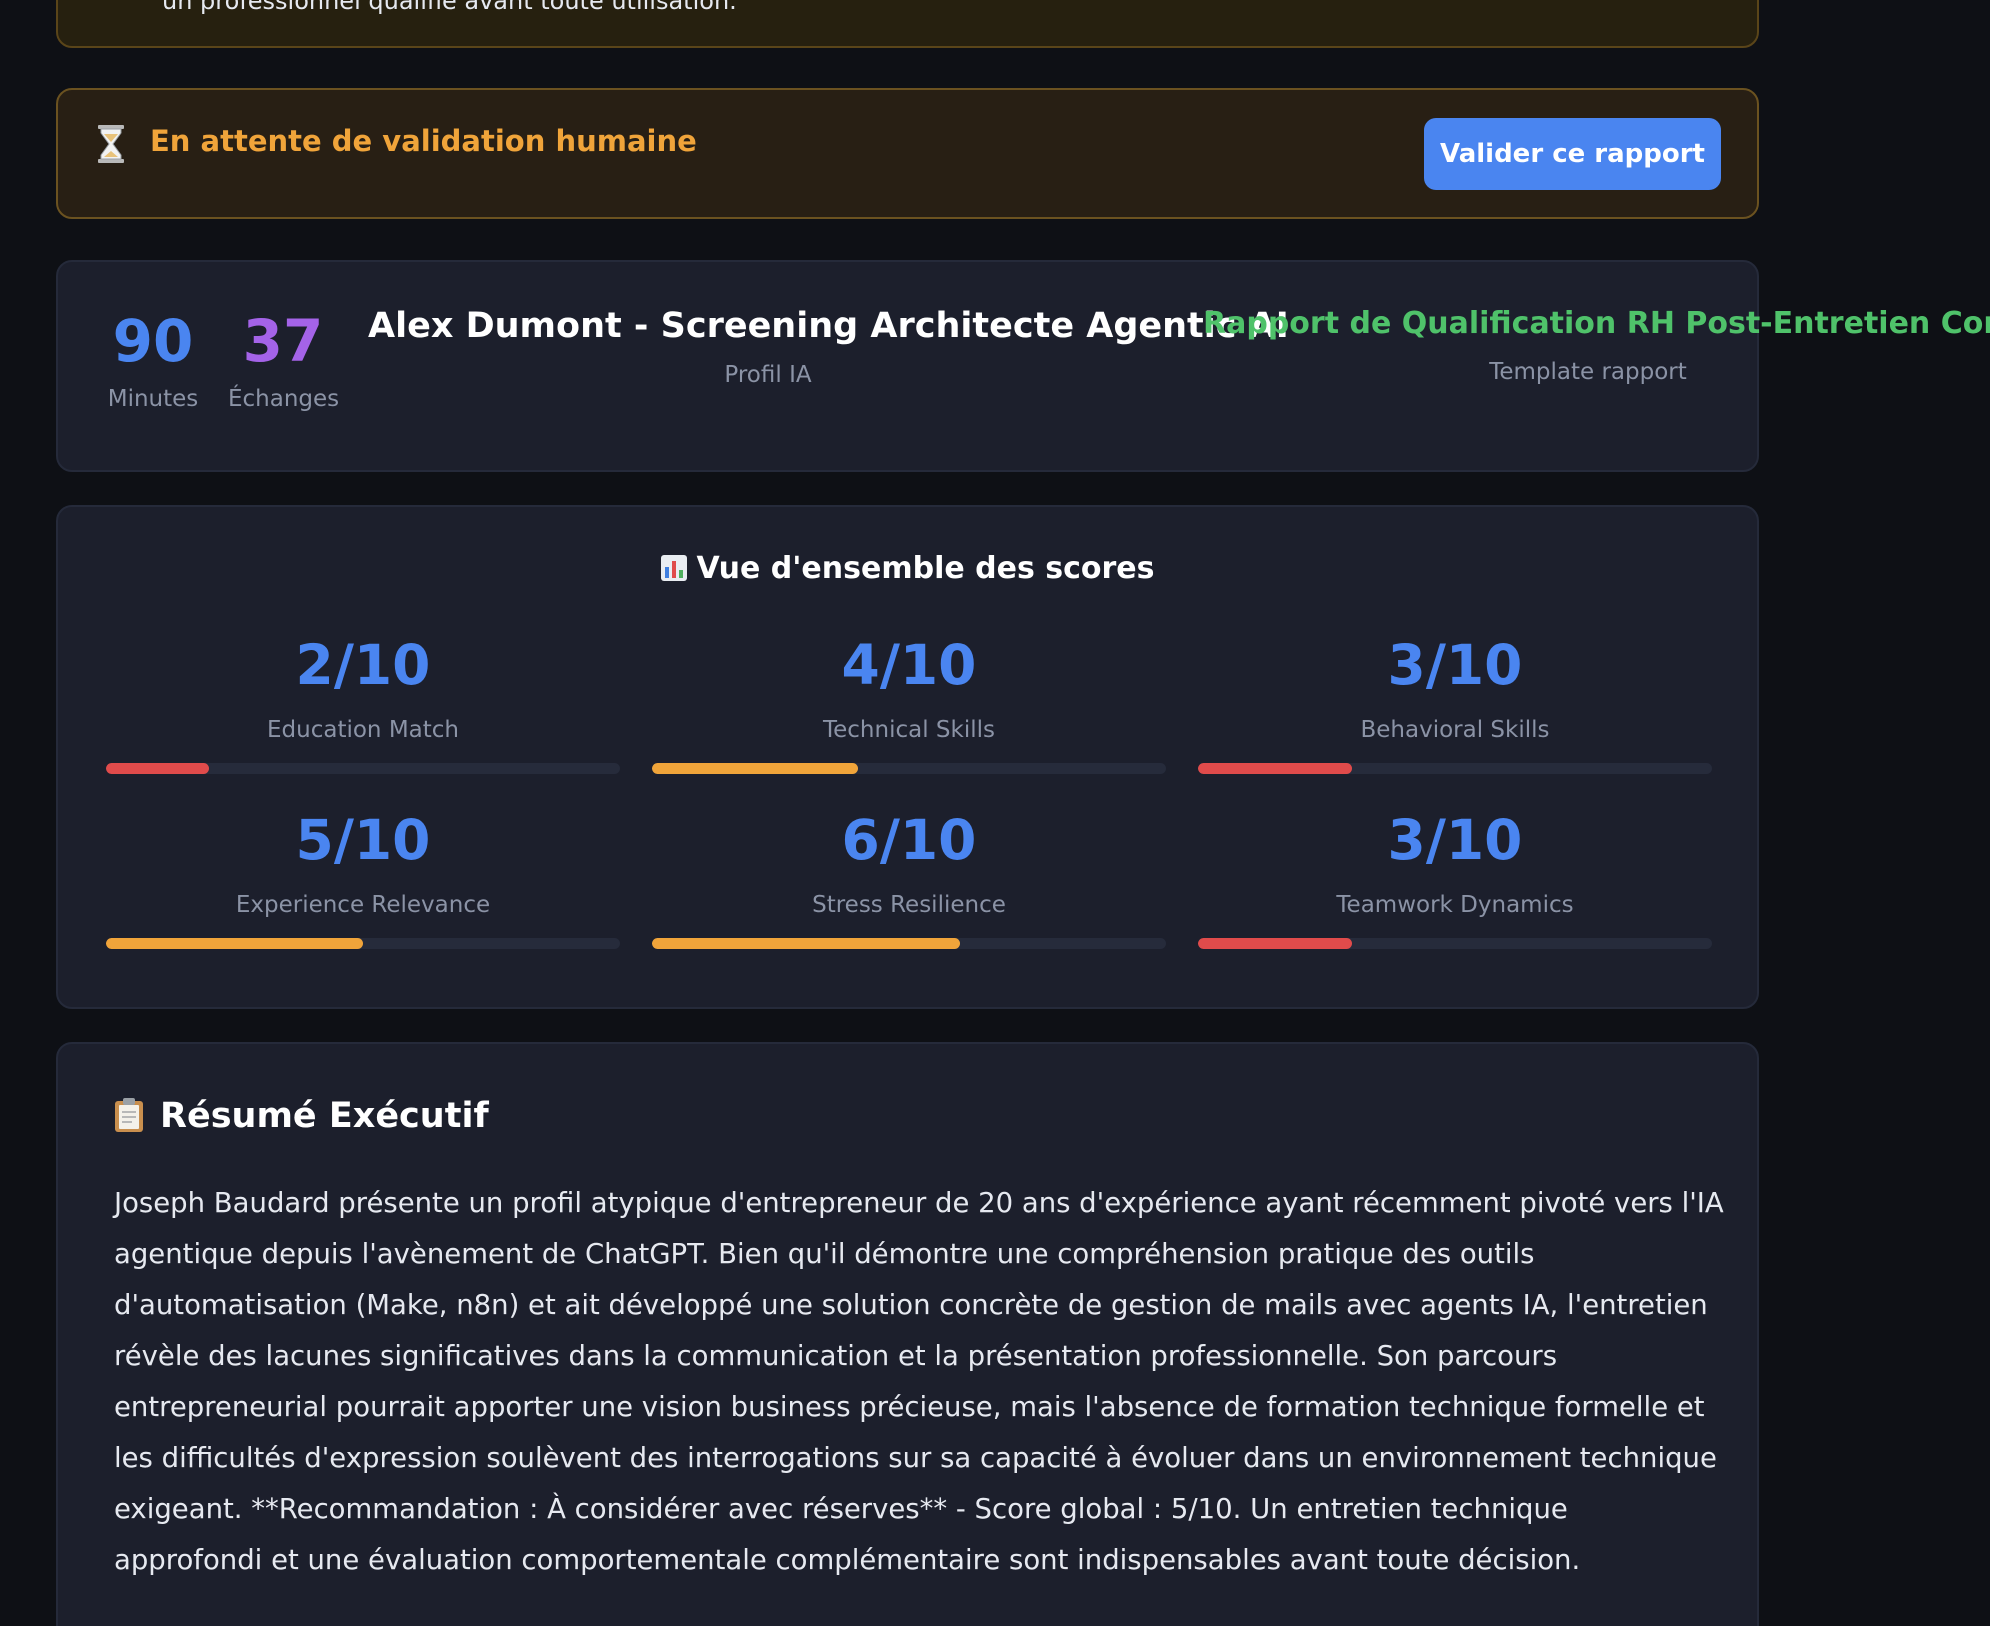 This screenshot has width=1990, height=1626. What do you see at coordinates (423, 141) in the screenshot?
I see `pending-title: En attente de validation humaine` at bounding box center [423, 141].